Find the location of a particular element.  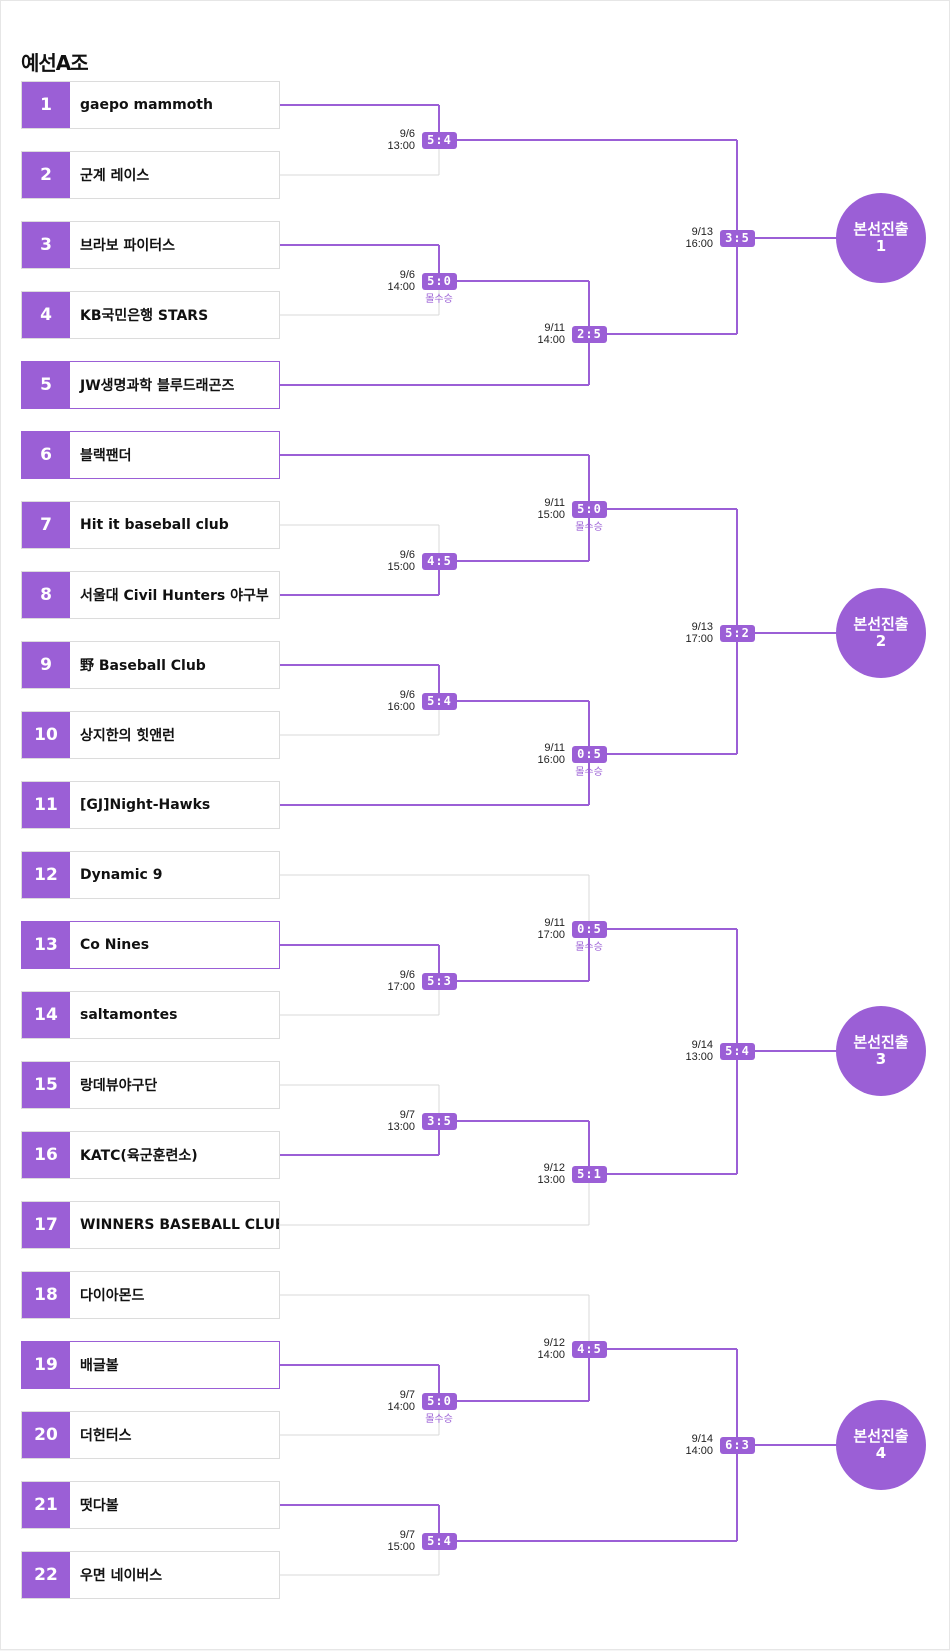

team-row: 18 다이아몬드 is located at coordinates (150, 1295).